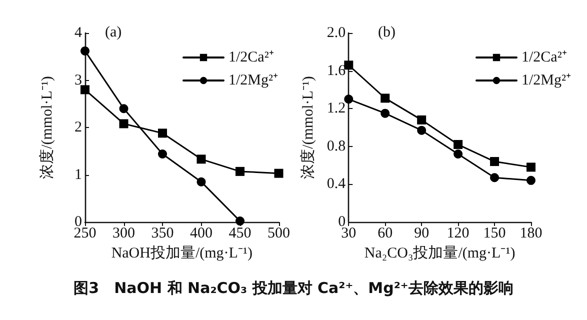 The image size is (587, 320). I want to click on y-tick-label: 4, so click(78, 33).